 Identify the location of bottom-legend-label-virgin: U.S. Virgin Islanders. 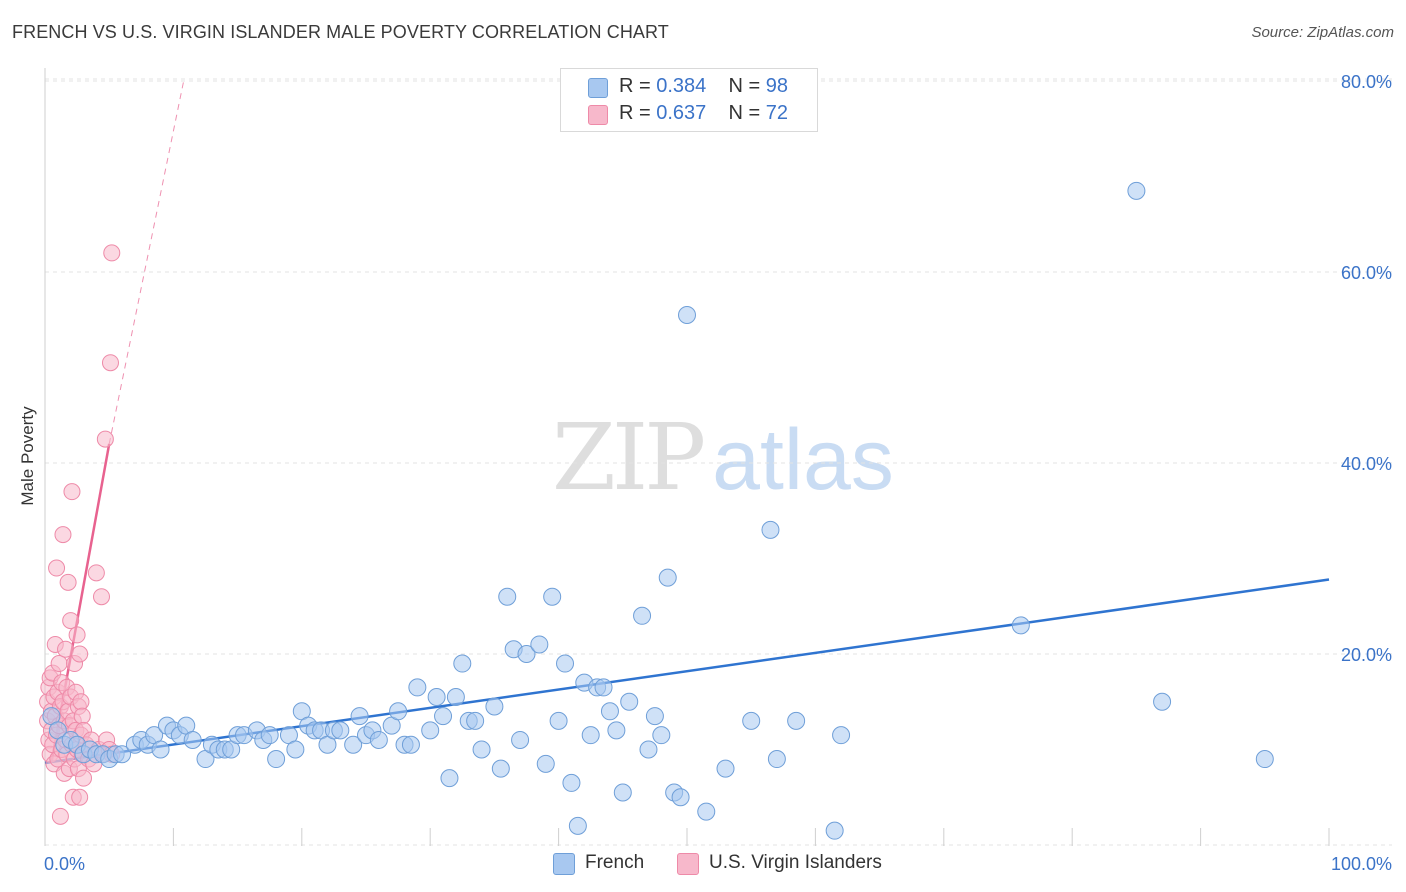
(795, 862).